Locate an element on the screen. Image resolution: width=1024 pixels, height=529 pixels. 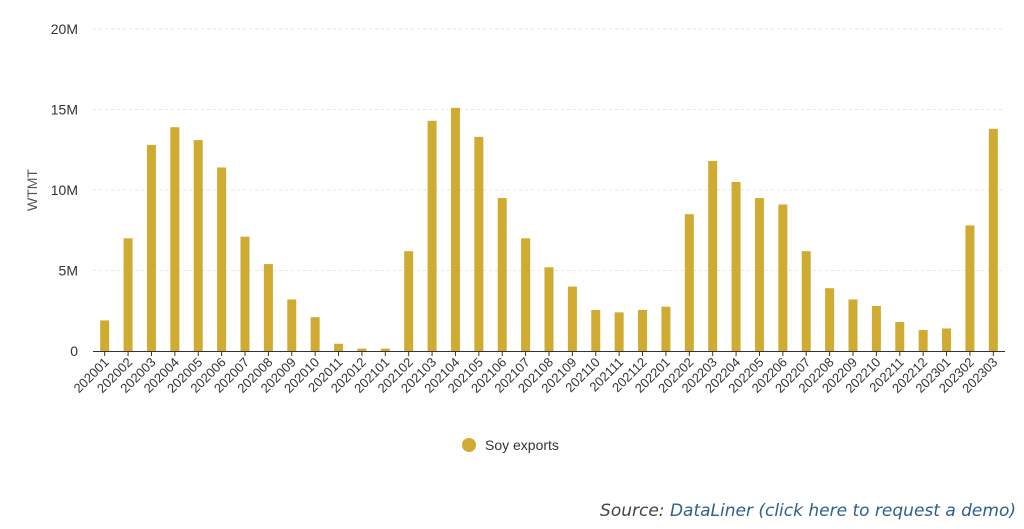
y-tick-label: 20M is located at coordinates (64, 29).